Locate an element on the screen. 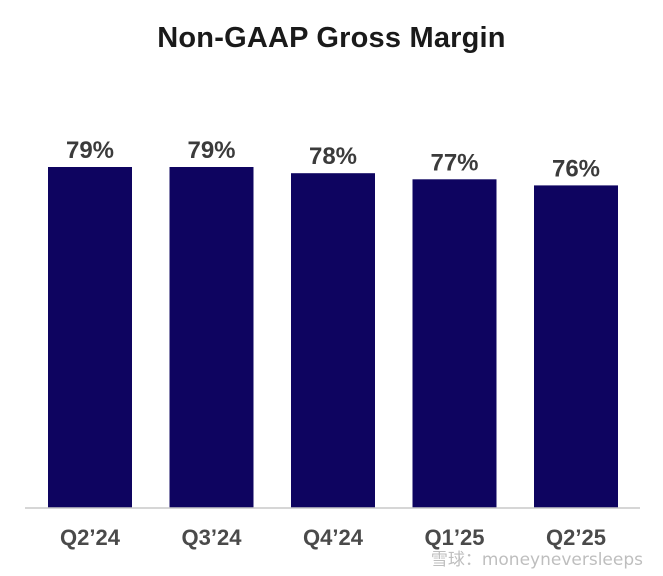 This screenshot has width=663, height=576. x-tick-label-1: Q2’24 is located at coordinates (90, 537).